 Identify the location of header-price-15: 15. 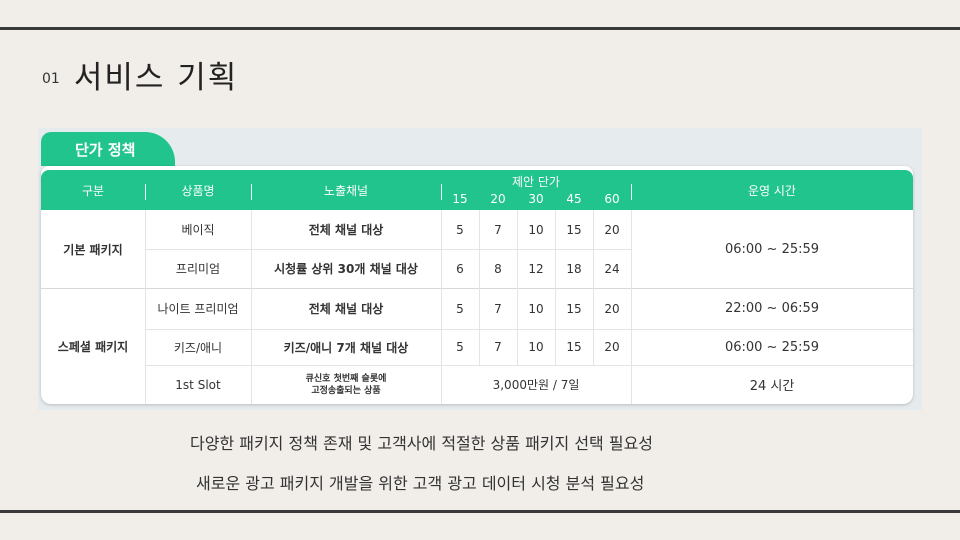
(460, 199).